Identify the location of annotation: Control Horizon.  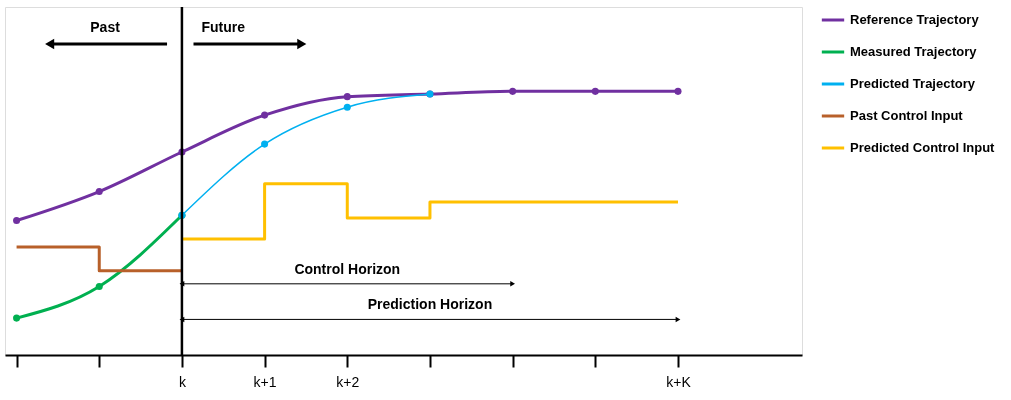
(347, 268).